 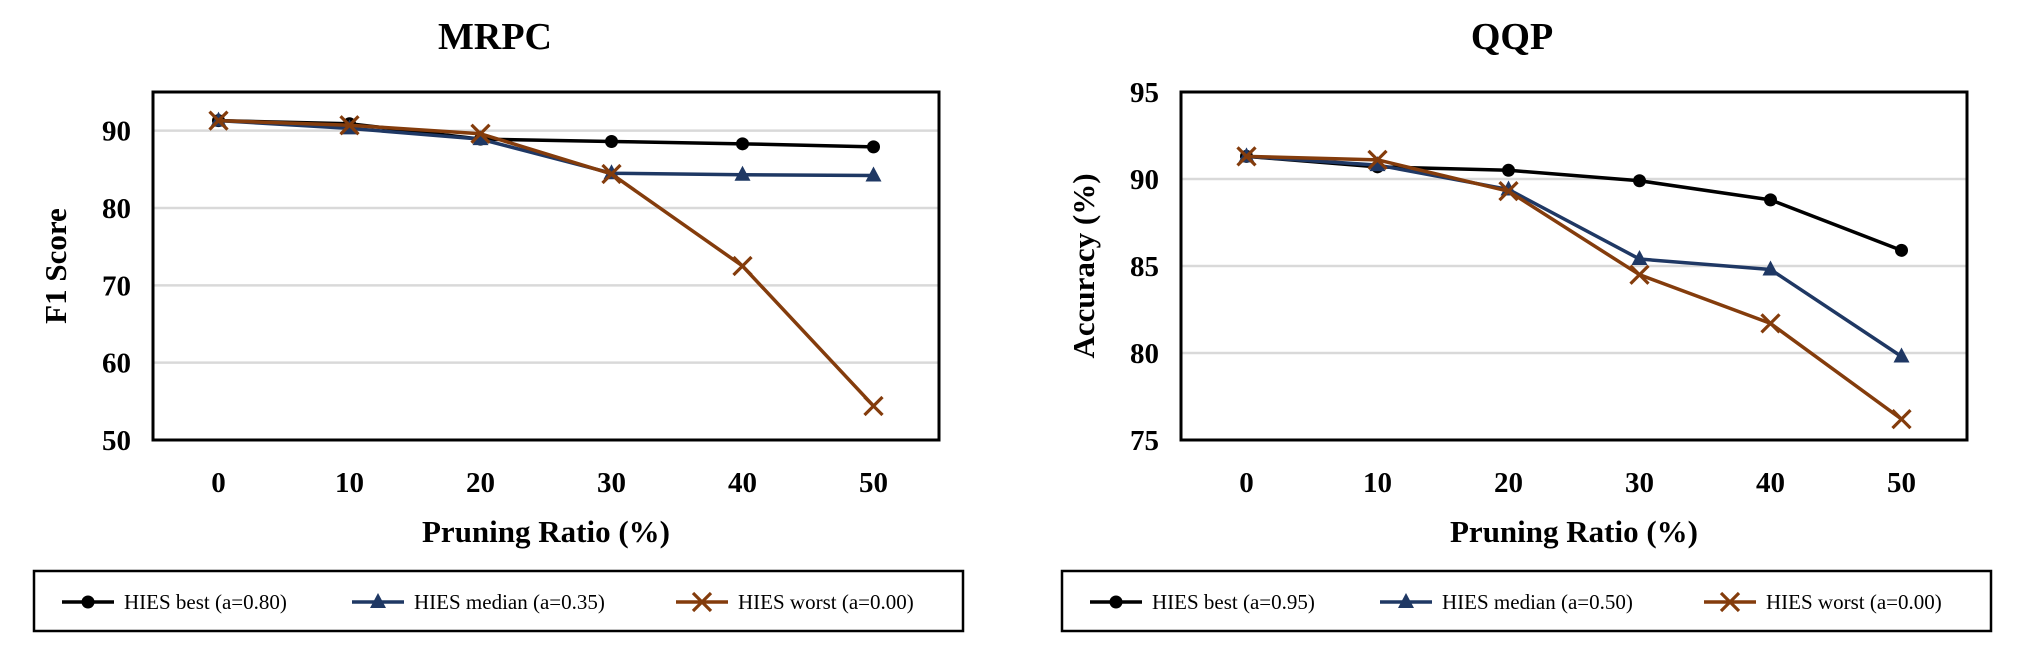 I want to click on y-axis-label: F1 Score, so click(x=55, y=266).